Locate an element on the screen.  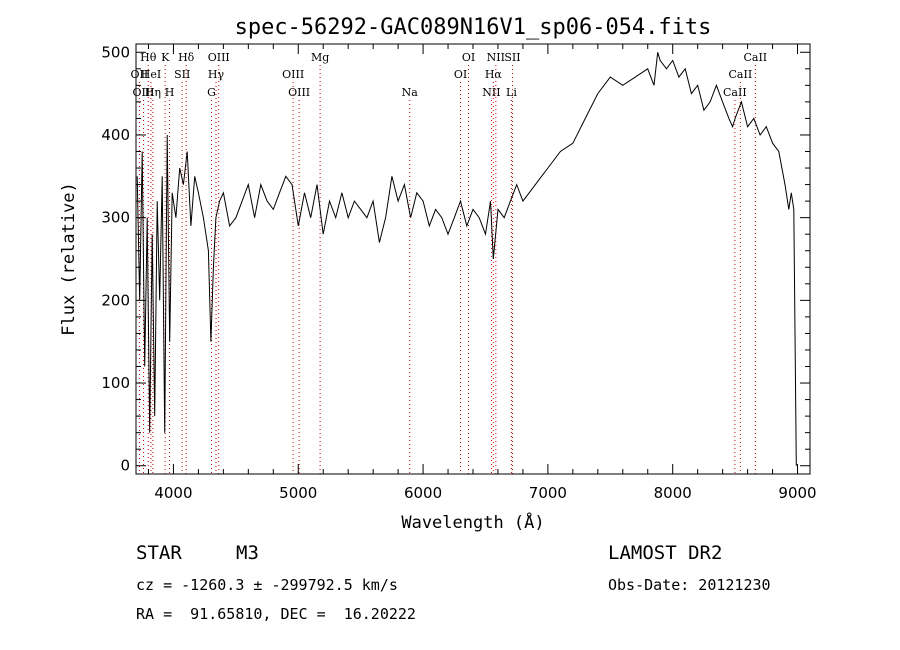
x-tick-label: 9000 is located at coordinates (797, 493).